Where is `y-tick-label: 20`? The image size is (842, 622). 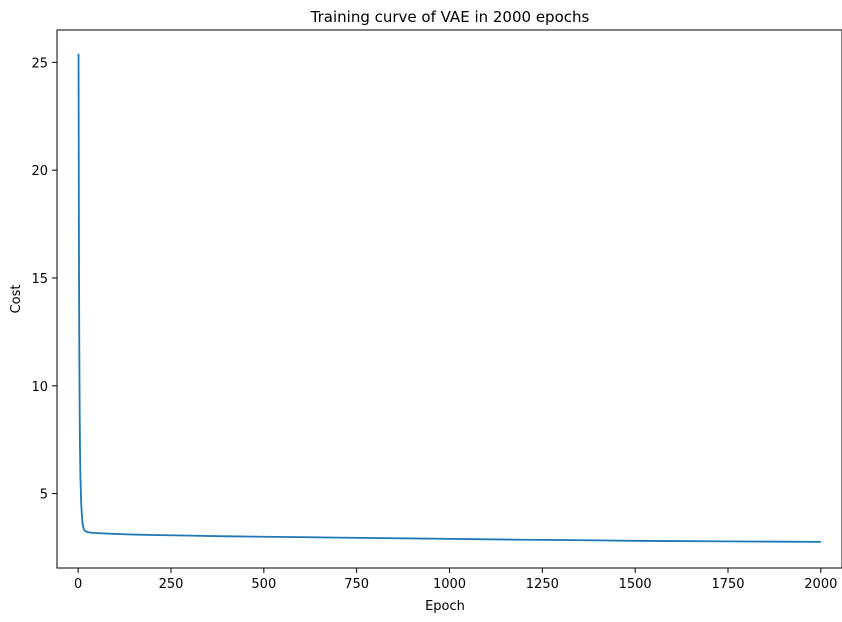 y-tick-label: 20 is located at coordinates (39, 171).